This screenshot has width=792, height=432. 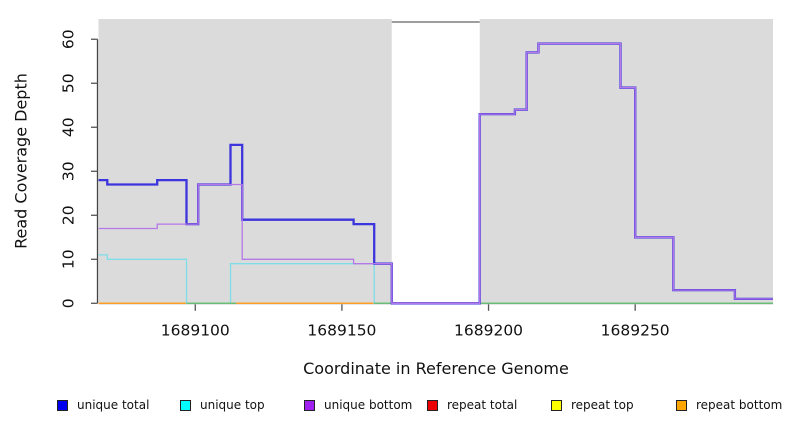 I want to click on y-tick-label: 30, so click(x=68, y=171).